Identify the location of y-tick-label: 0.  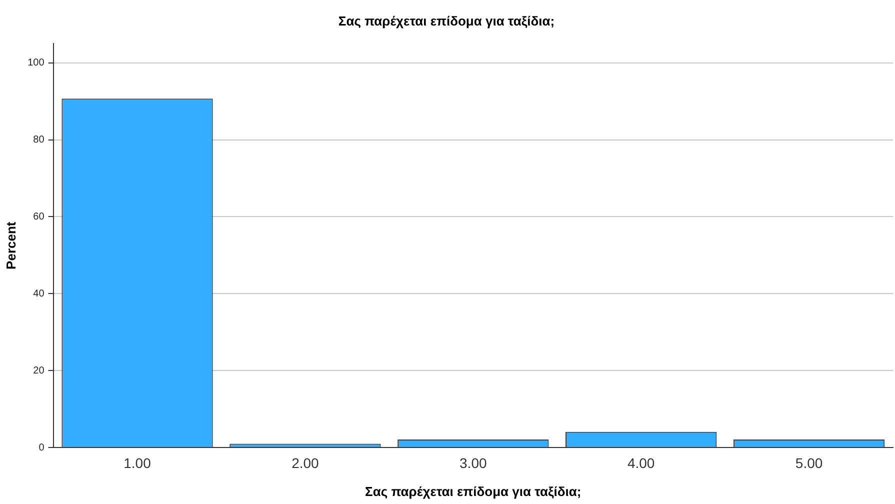
(41, 448).